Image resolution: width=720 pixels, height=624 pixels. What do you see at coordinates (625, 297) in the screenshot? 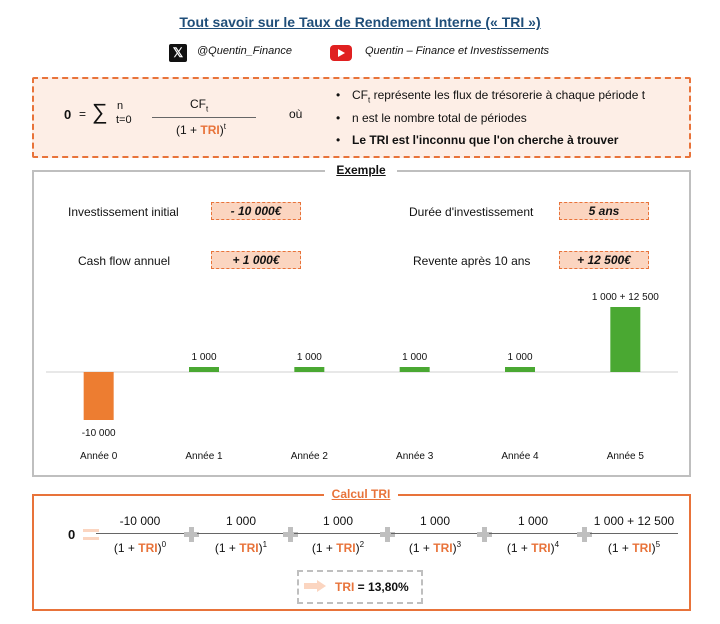
I see `chart-data-label: 1 000 + 12 500` at bounding box center [625, 297].